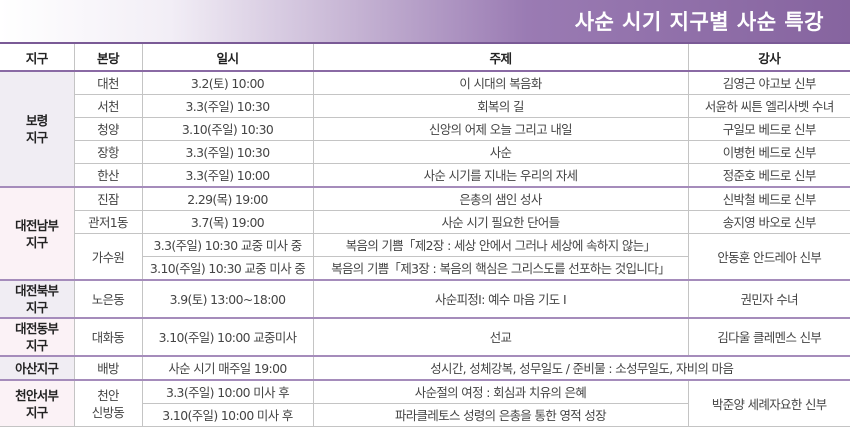 This screenshot has height=441, width=850. What do you see at coordinates (768, 129) in the screenshot?
I see `lecturer-cell: 구일모 베드로 신부` at bounding box center [768, 129].